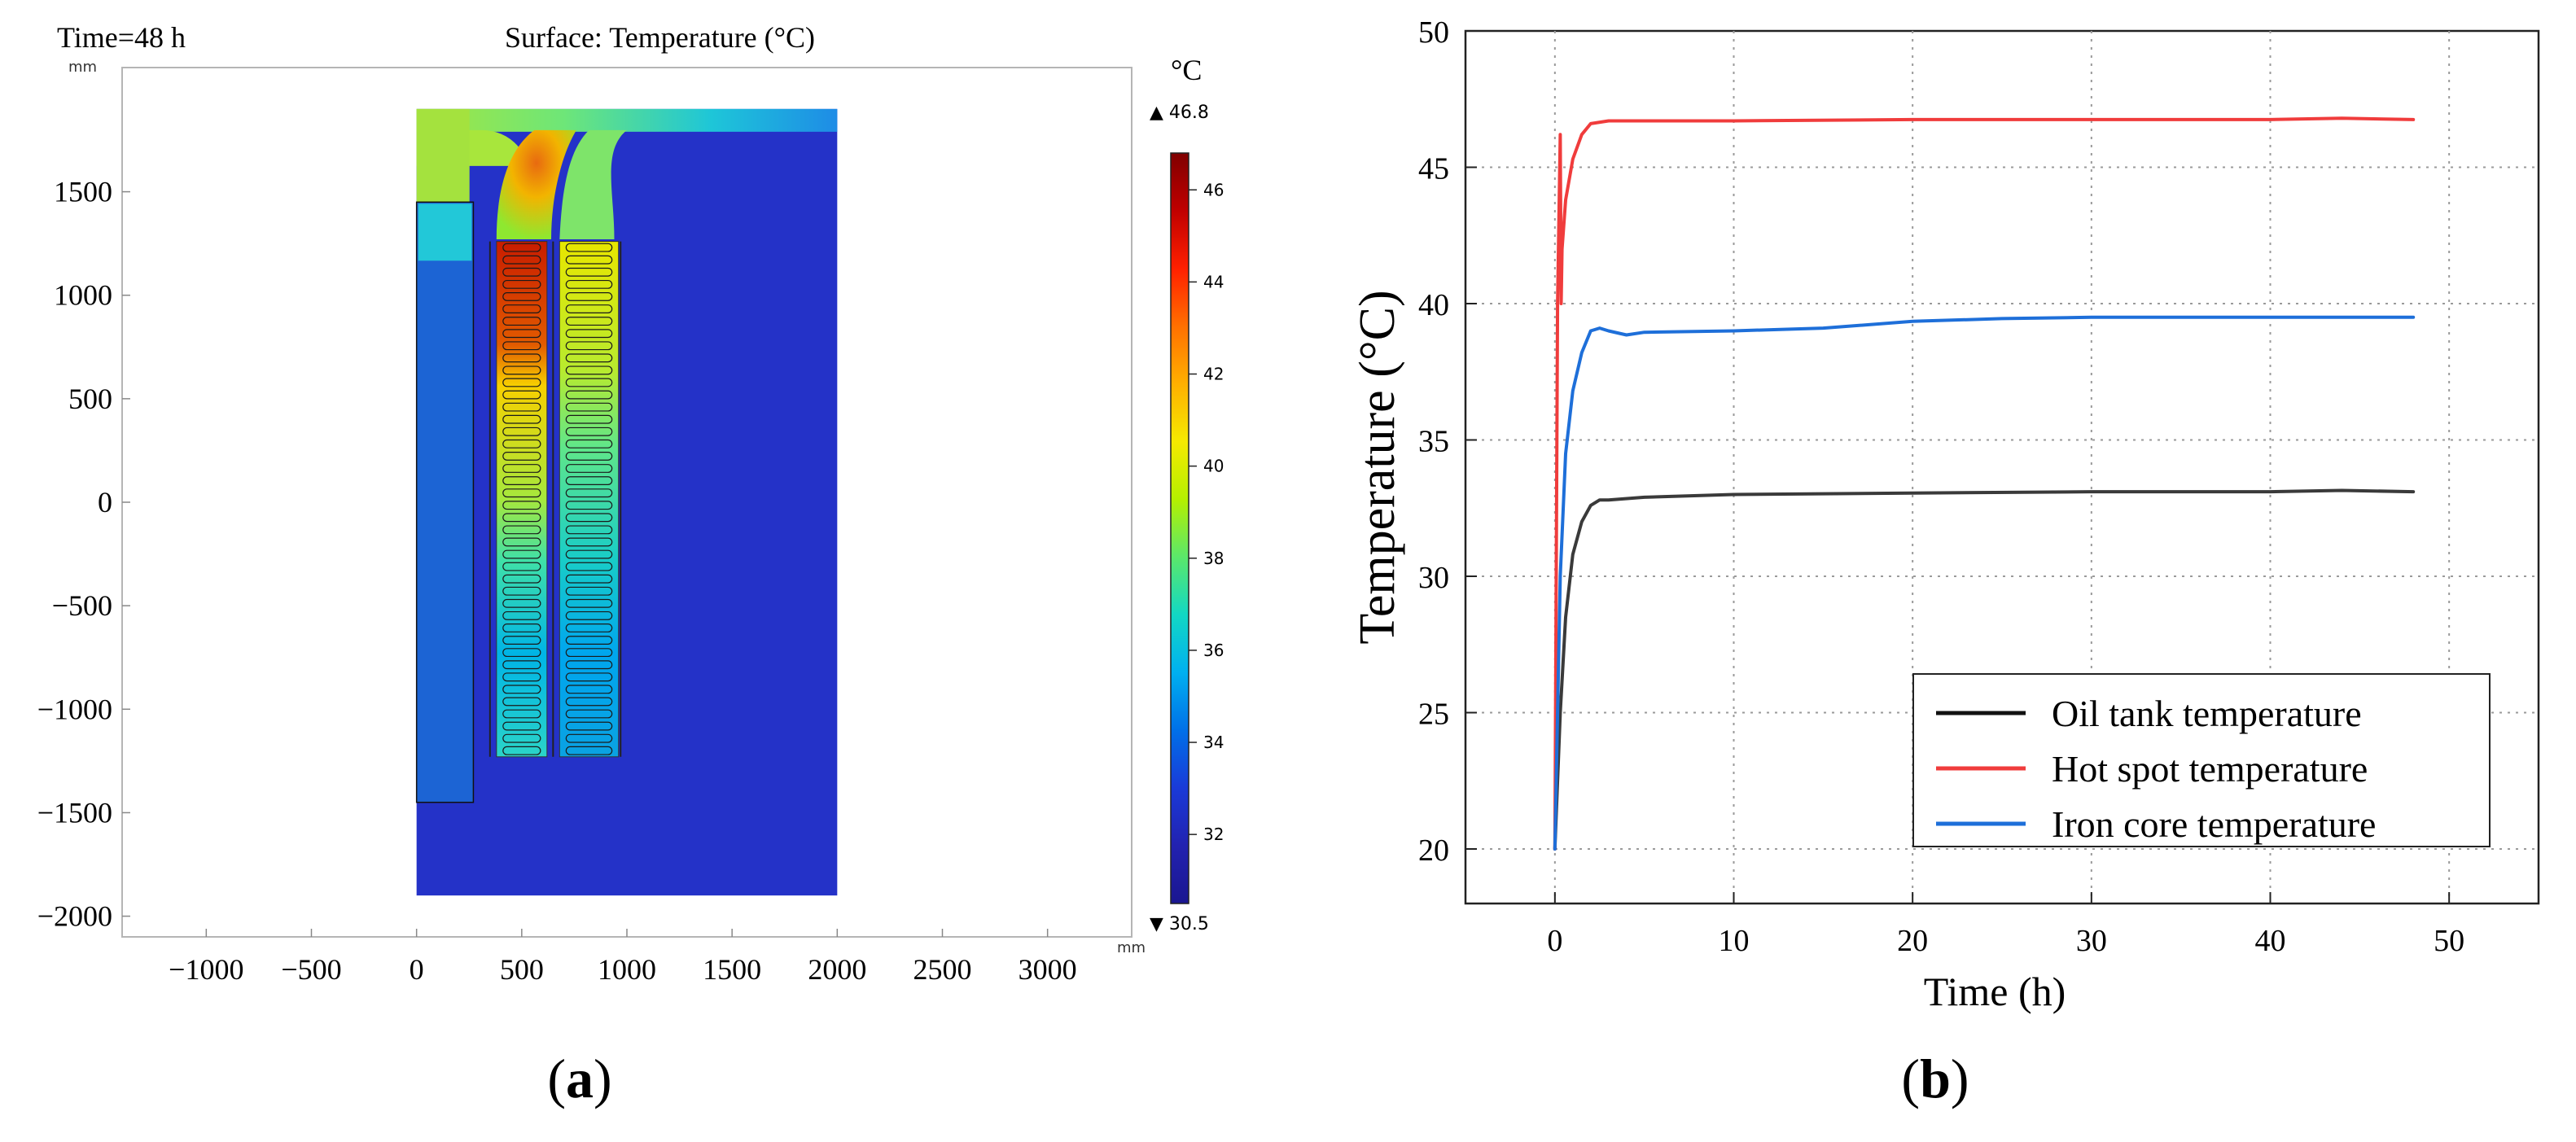 The height and width of the screenshot is (1142, 2576). Describe the element at coordinates (1433, 169) in the screenshot. I see `y-tick-label: 45` at that location.